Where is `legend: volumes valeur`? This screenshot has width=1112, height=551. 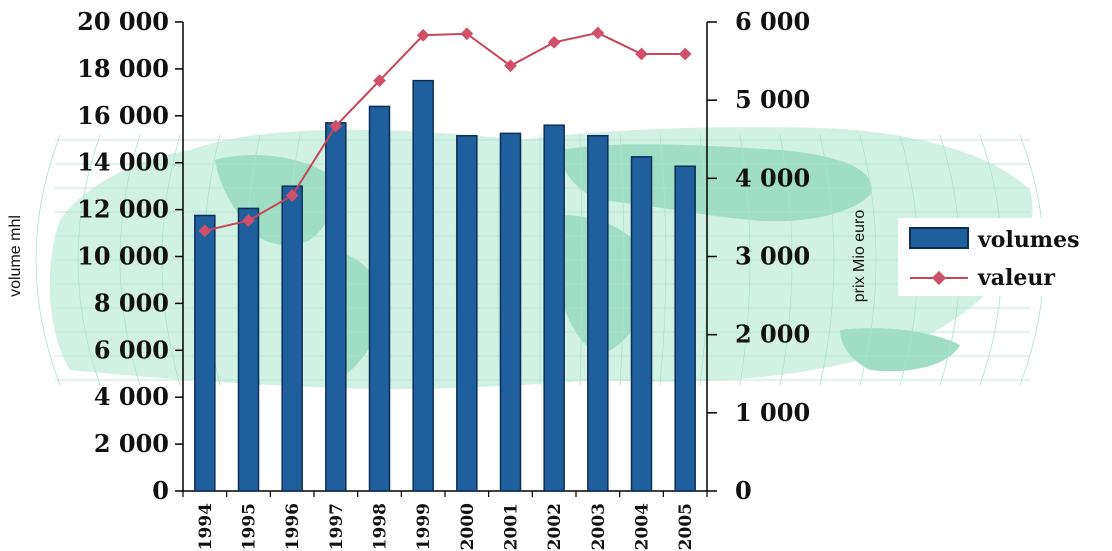
legend: volumes valeur is located at coordinates (1005, 257).